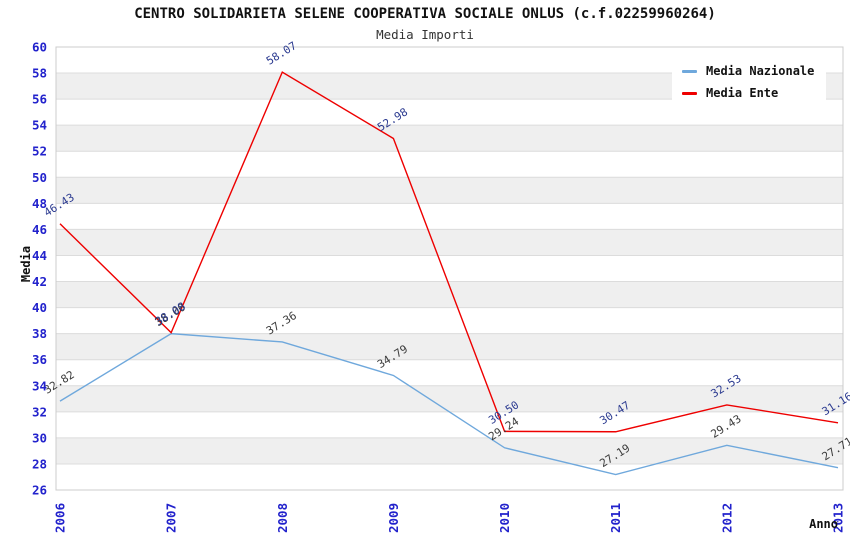 The image size is (850, 550). What do you see at coordinates (26, 264) in the screenshot?
I see `y-axis-title: Media` at bounding box center [26, 264].